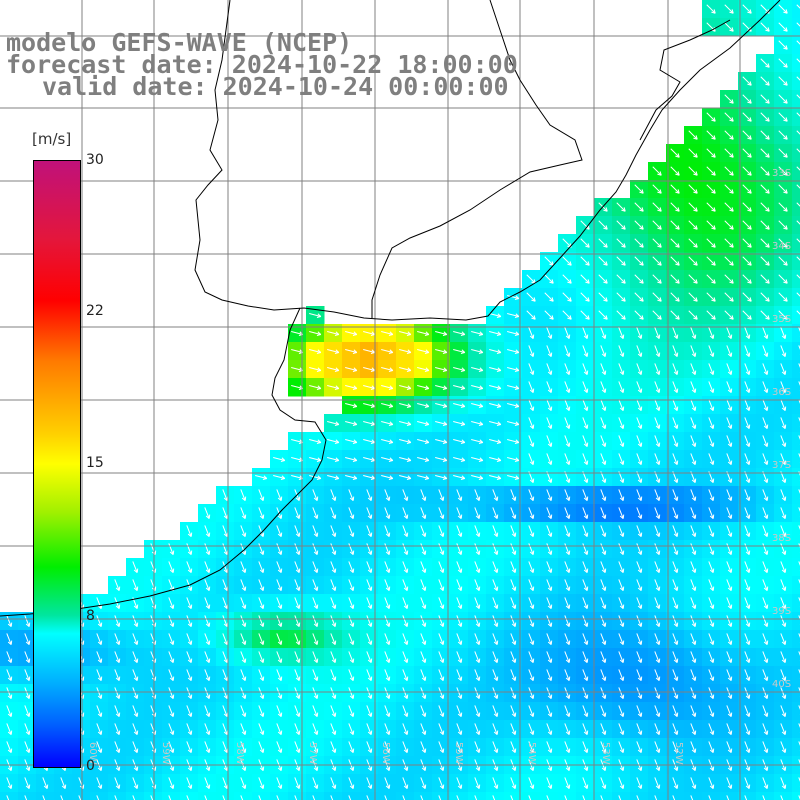  I want to click on colorbar-tick-0: 0, so click(90, 766).